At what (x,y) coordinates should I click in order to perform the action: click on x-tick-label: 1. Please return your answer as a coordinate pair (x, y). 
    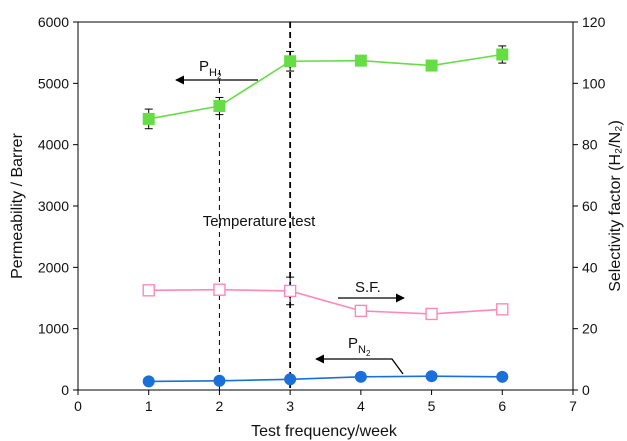
    Looking at the image, I should click on (149, 406).